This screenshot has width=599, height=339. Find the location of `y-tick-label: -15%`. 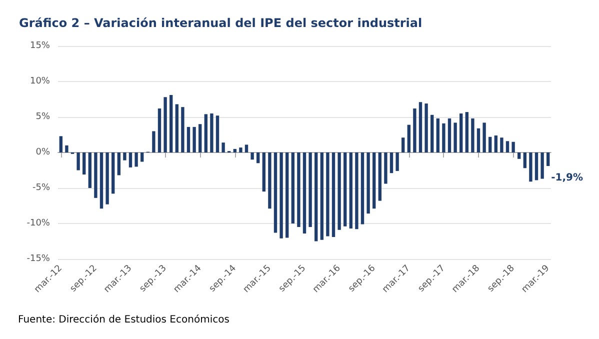

y-tick-label: -15% is located at coordinates (38, 259).